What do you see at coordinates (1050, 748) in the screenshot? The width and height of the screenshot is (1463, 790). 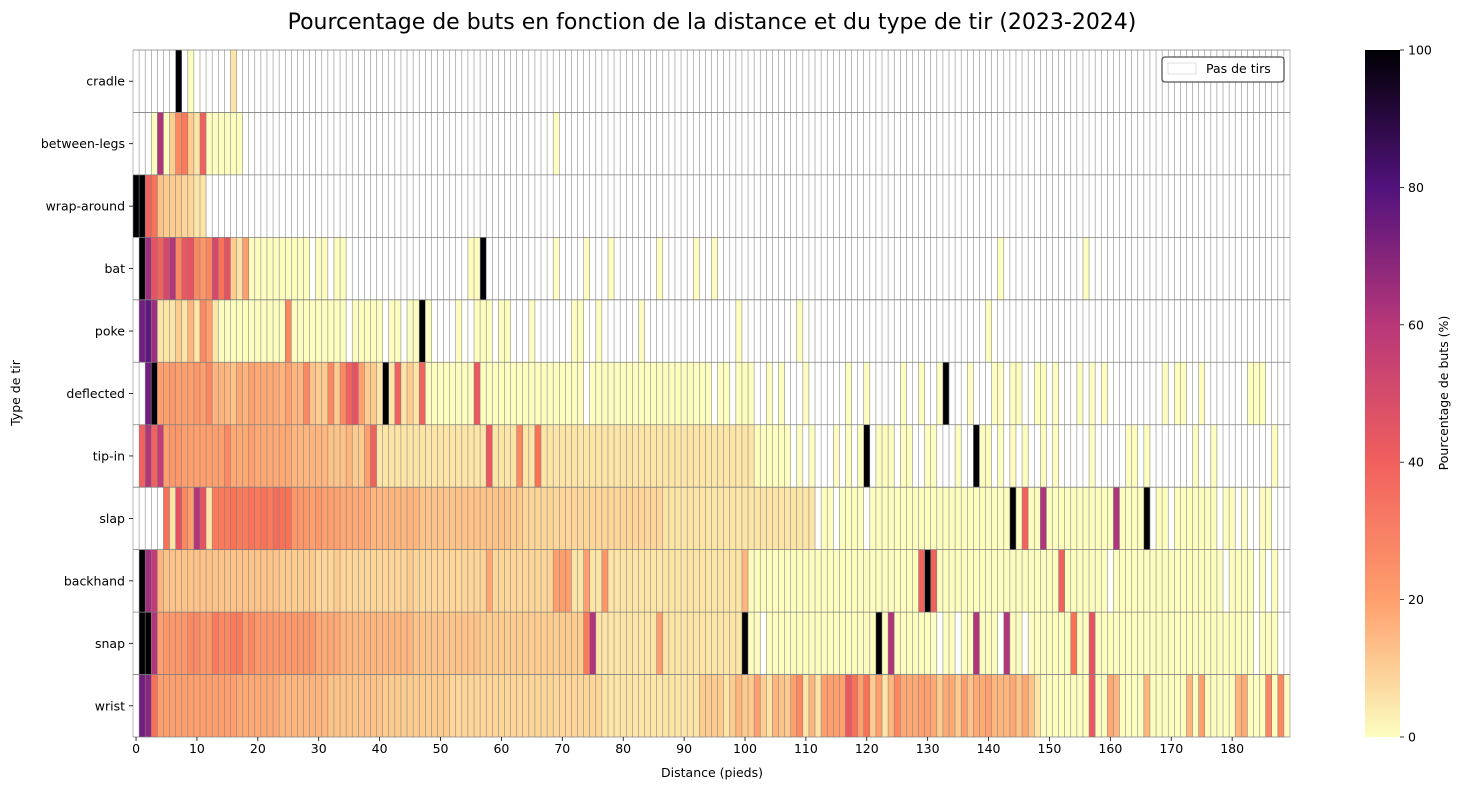 I see `x-tick-label: 150` at bounding box center [1050, 748].